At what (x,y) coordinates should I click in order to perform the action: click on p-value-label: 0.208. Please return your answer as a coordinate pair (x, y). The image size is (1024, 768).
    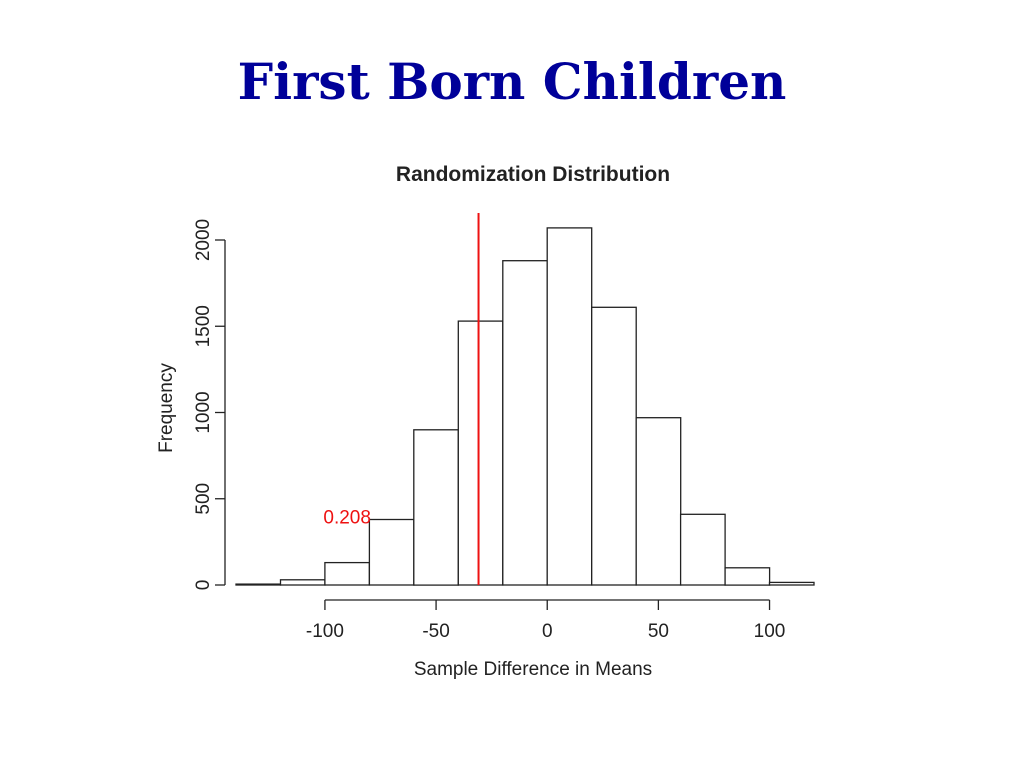
    Looking at the image, I should click on (347, 518).